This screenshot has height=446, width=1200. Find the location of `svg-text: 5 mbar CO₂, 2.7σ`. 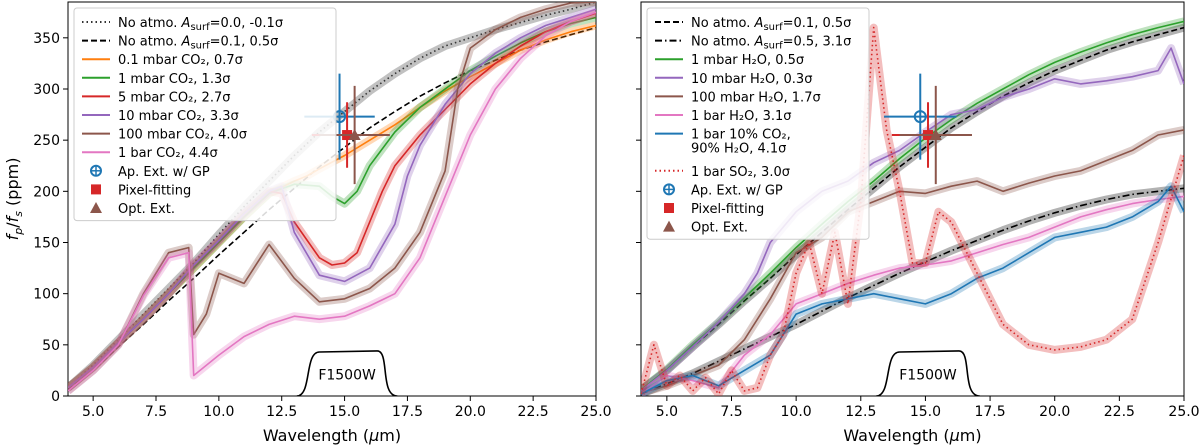

svg-text: 5 mbar CO₂, 2.7σ is located at coordinates (174, 97).